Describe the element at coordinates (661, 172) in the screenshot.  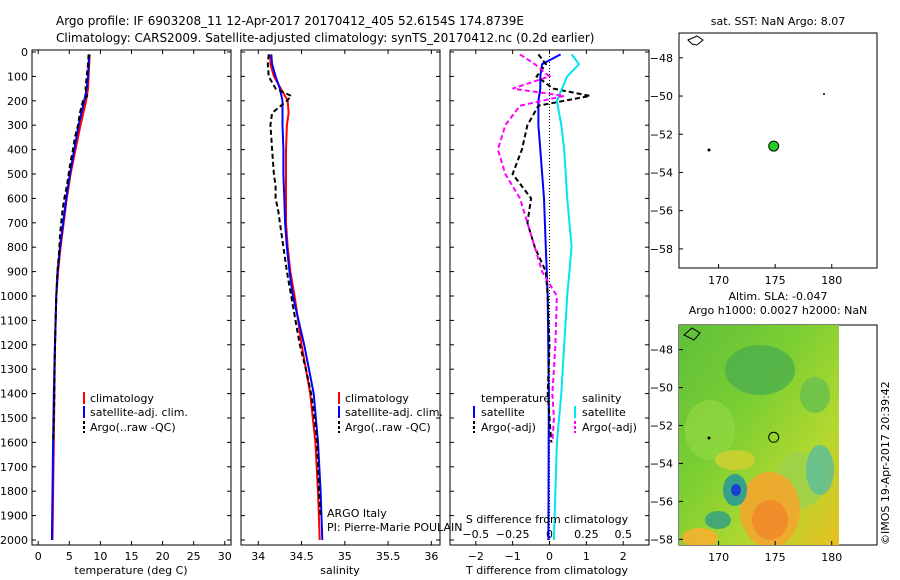
I see `map-y-tick-label: −54` at that location.